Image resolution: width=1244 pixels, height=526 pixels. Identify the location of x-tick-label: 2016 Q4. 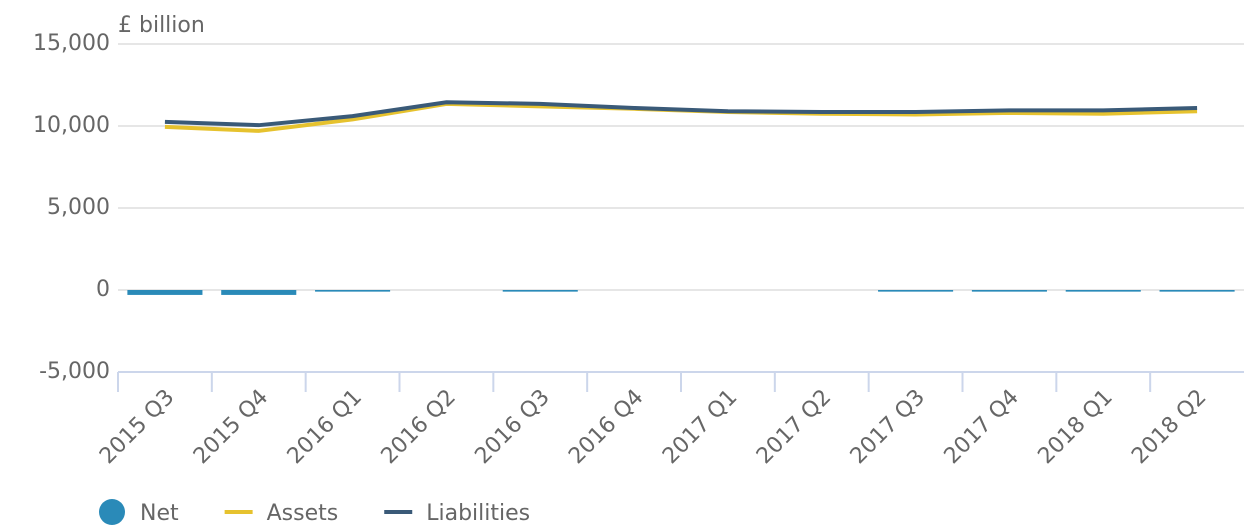
(606, 427).